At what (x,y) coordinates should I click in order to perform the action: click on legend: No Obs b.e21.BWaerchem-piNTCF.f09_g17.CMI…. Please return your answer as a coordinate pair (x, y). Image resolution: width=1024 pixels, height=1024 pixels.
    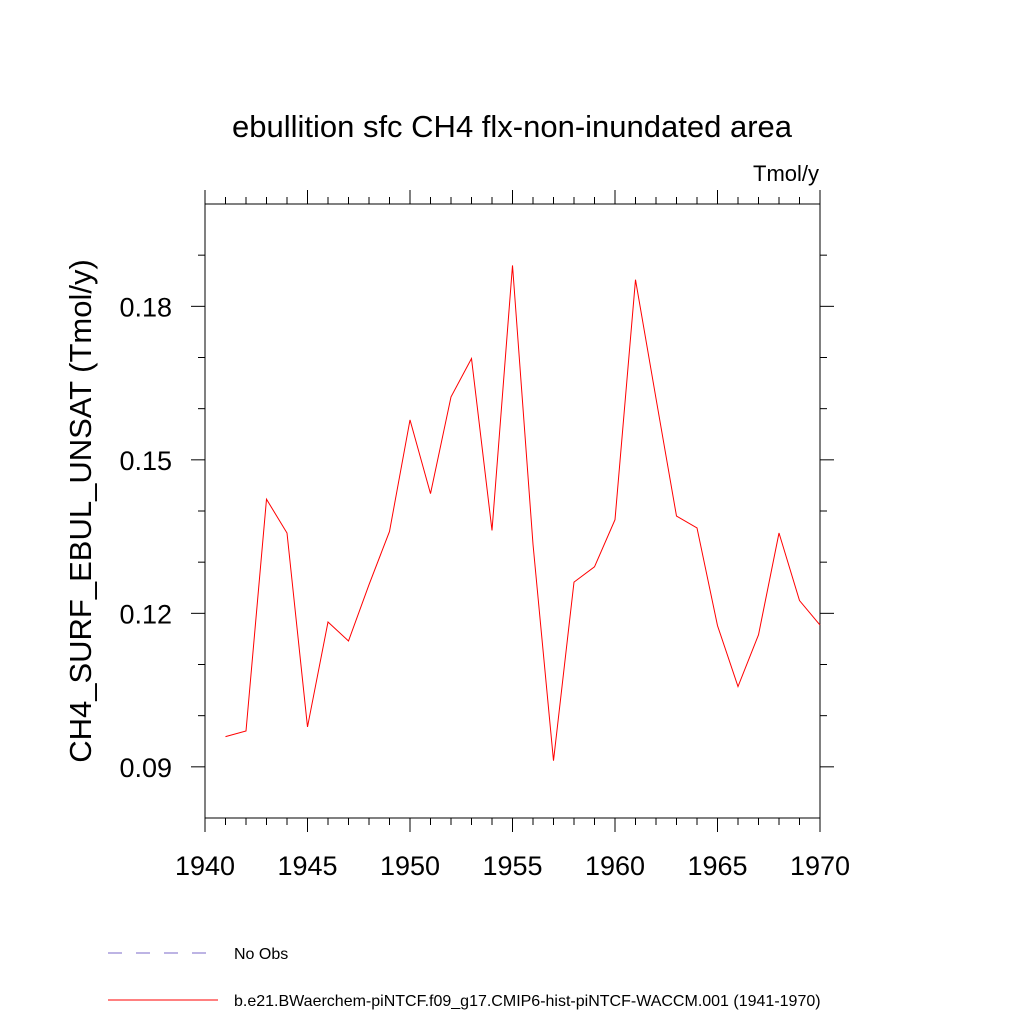
    Looking at the image, I should click on (464, 978).